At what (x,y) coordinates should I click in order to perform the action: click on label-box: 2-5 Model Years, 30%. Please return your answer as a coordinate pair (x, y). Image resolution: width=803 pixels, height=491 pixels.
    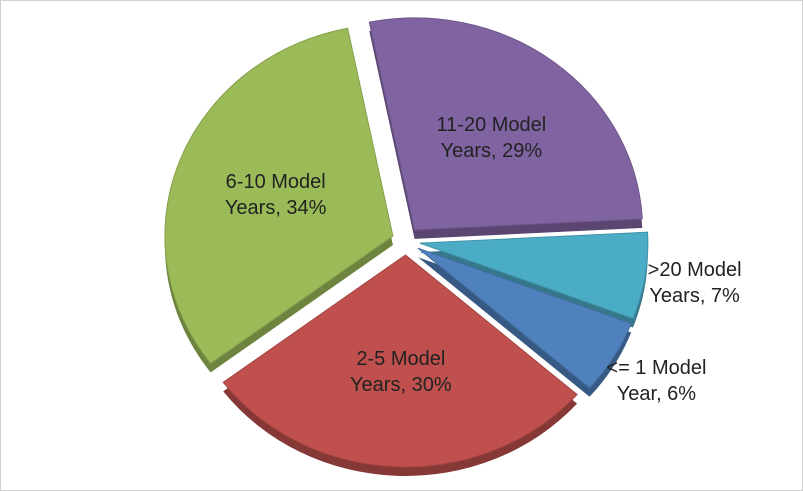
    Looking at the image, I should click on (401, 371).